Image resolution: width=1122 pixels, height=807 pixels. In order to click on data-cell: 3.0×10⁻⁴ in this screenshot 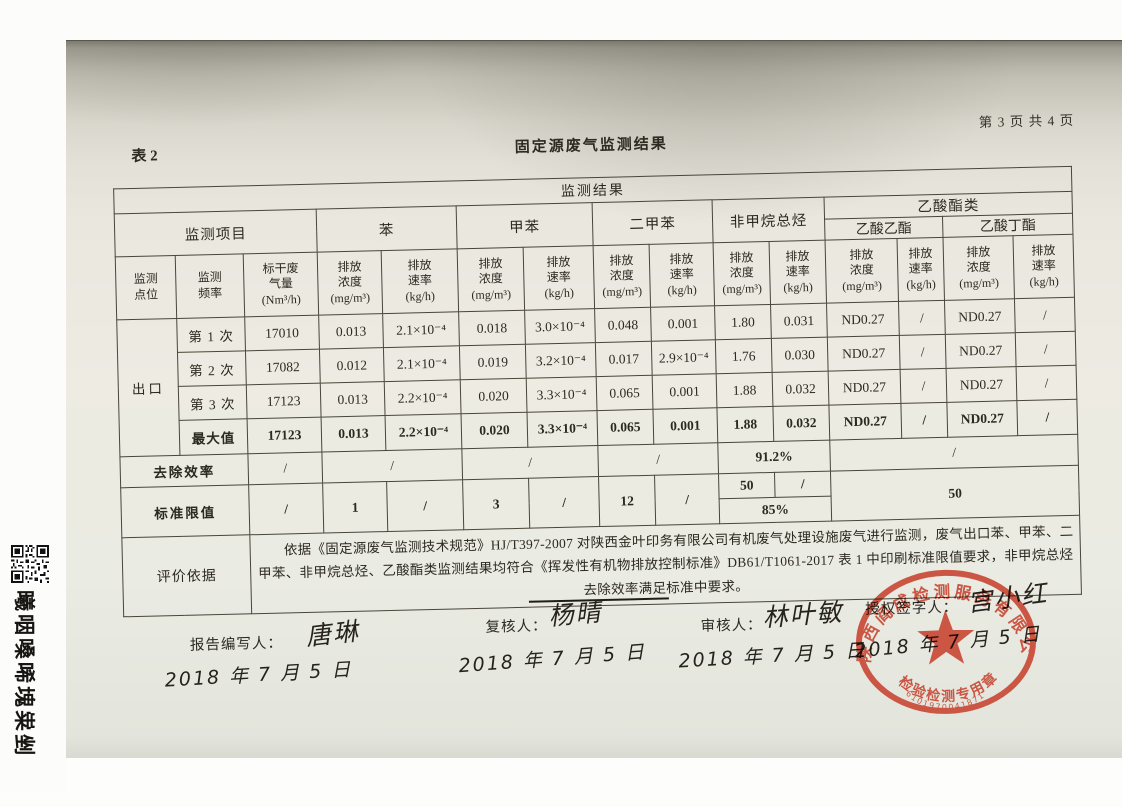, I will do `click(560, 326)`.